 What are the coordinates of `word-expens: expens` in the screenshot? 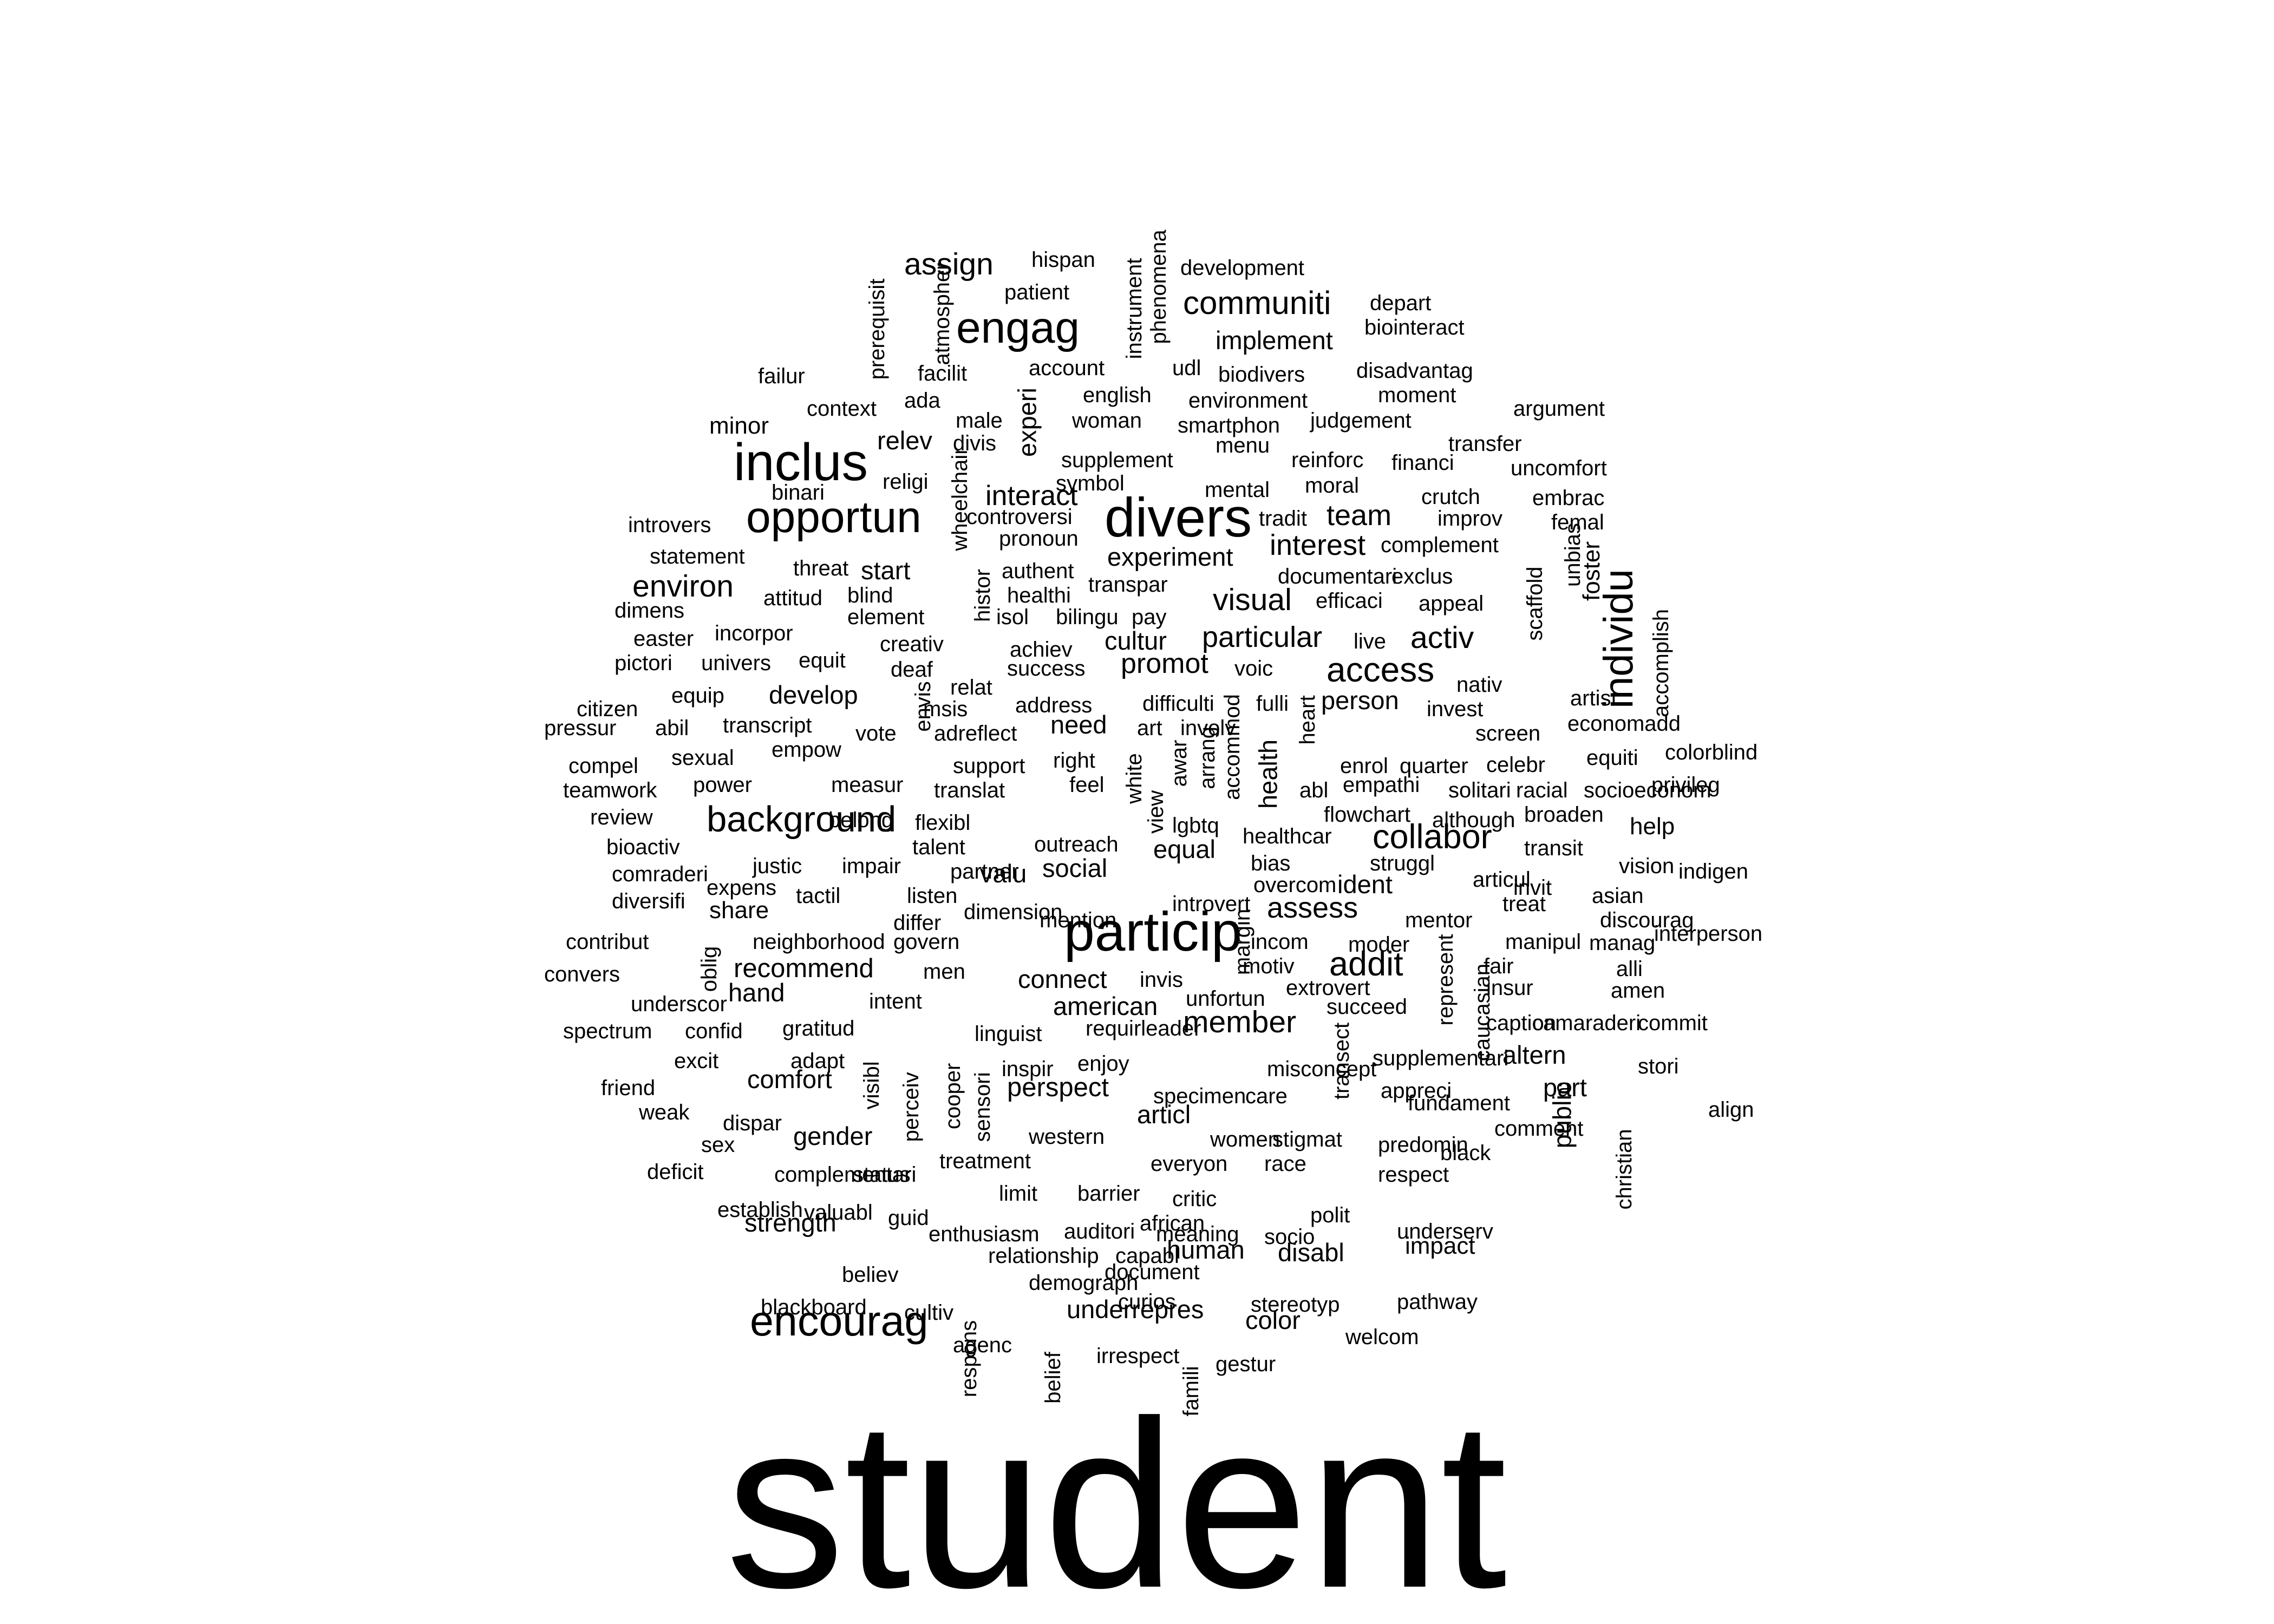 It's located at (742, 888).